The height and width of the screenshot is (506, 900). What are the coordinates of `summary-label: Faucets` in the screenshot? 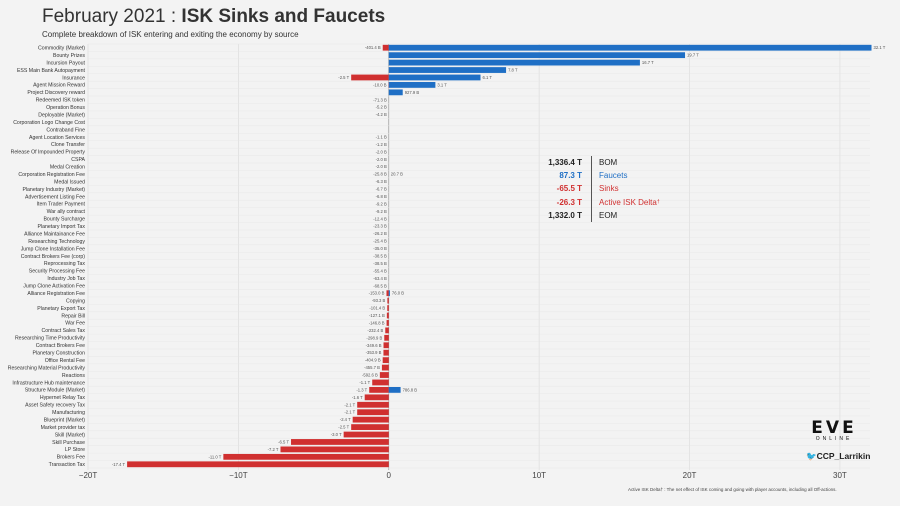 It's located at (609, 176).